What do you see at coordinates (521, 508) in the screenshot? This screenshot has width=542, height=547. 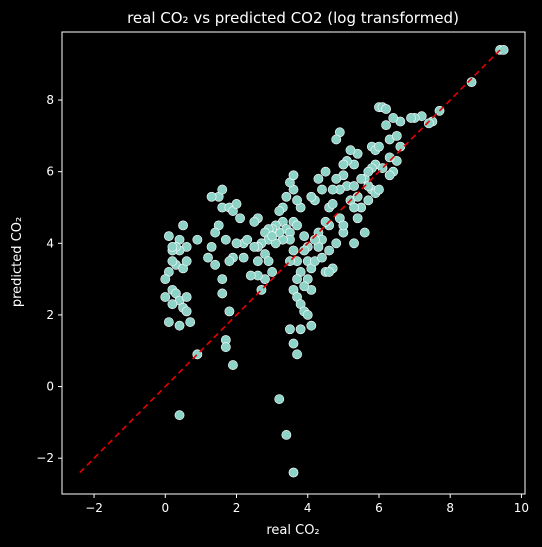 I see `x-tick-label: 10` at bounding box center [521, 508].